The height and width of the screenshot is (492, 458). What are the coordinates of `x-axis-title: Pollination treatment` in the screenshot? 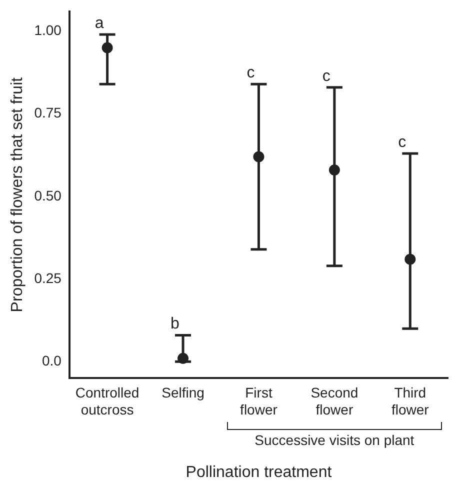 It's located at (259, 472).